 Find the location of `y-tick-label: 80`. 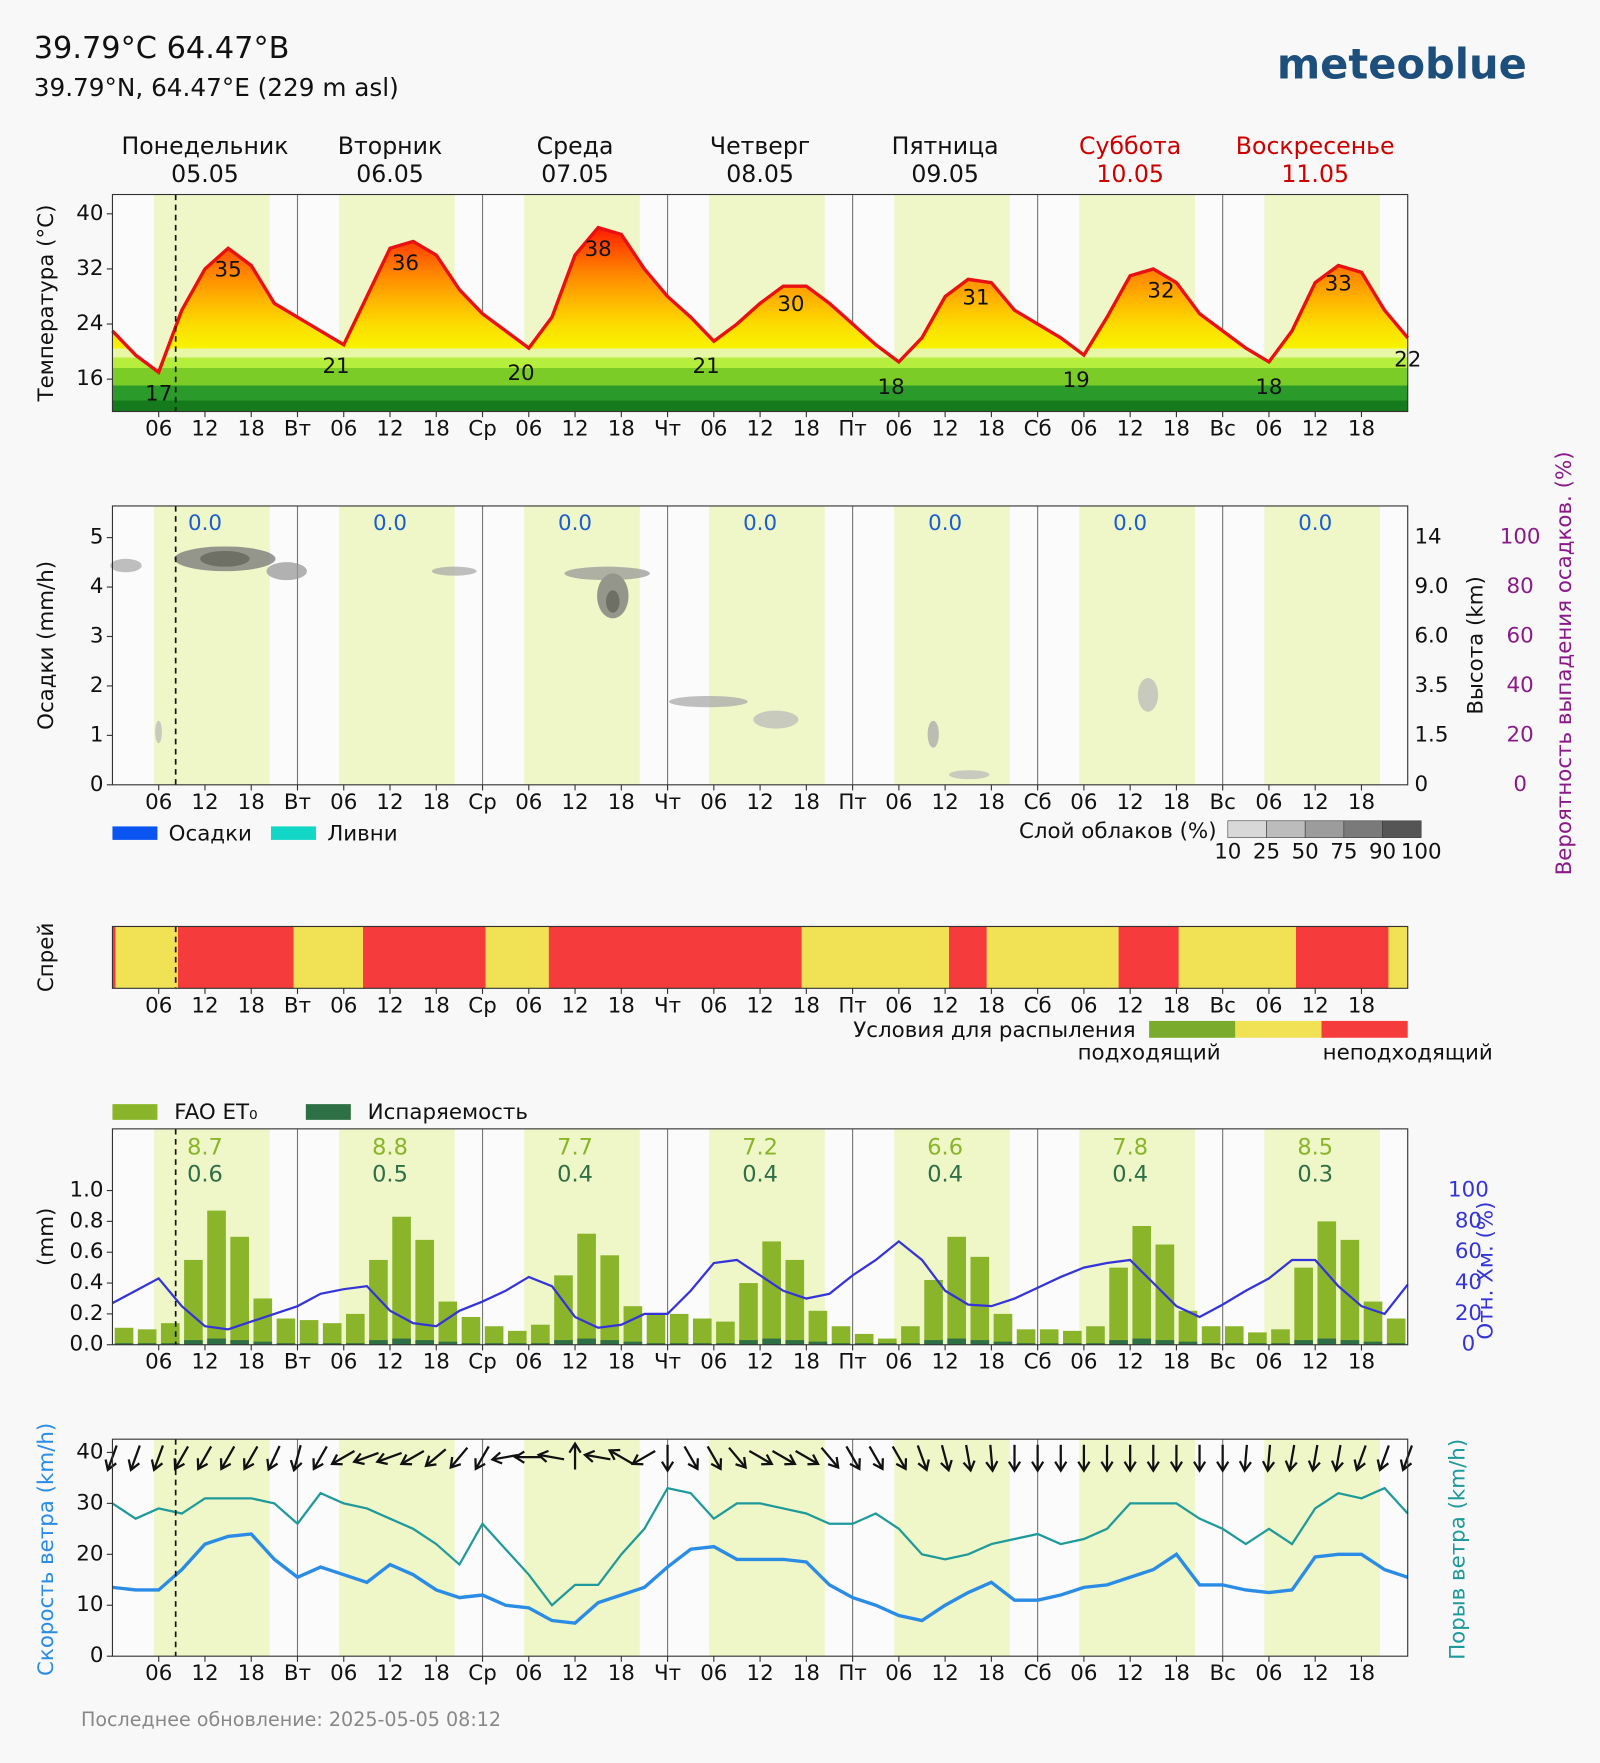

y-tick-label: 80 is located at coordinates (1468, 1220).